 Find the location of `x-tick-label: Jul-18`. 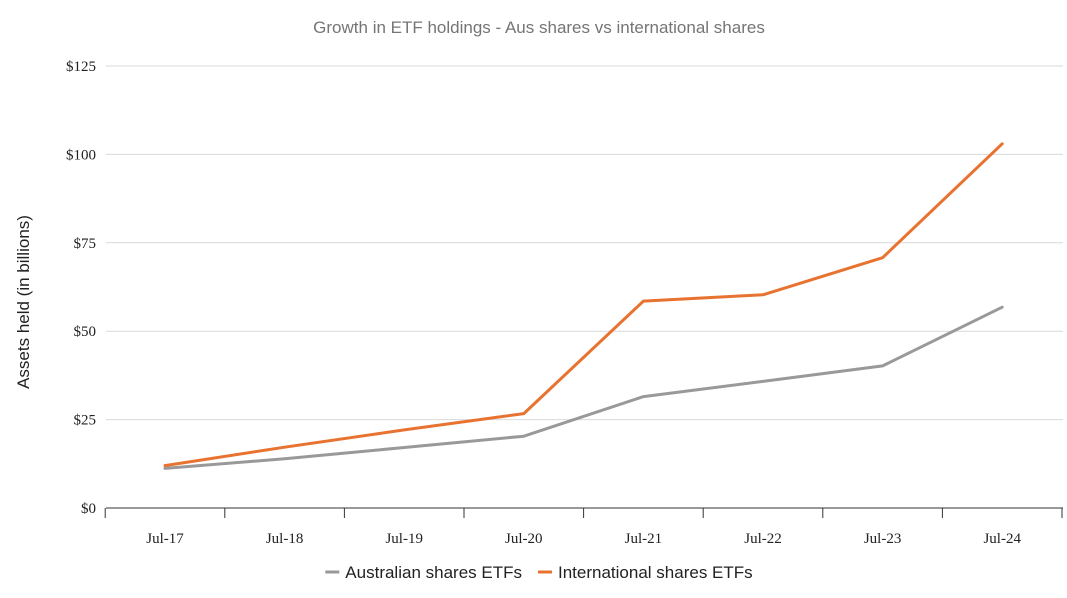

x-tick-label: Jul-18 is located at coordinates (285, 539).